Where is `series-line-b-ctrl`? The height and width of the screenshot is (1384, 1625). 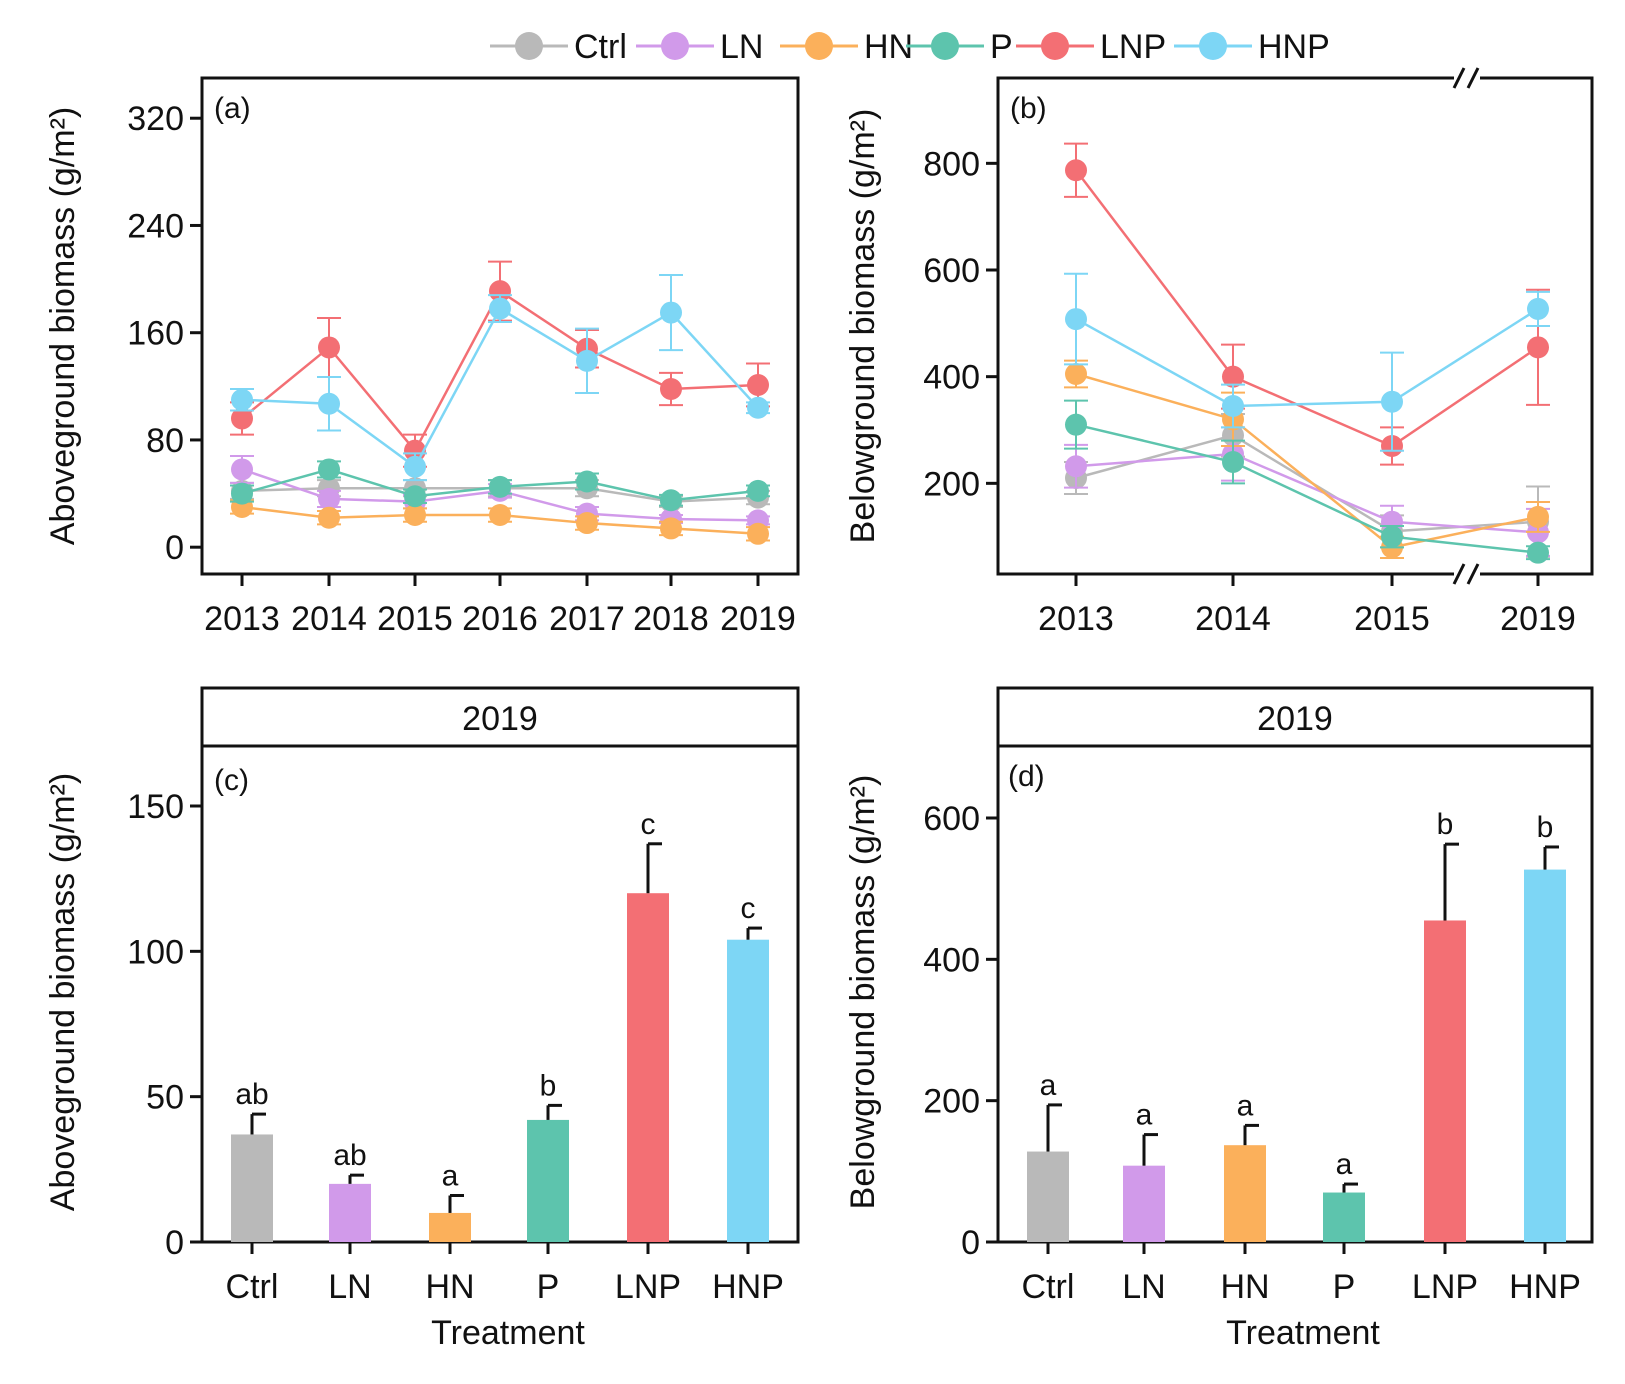
series-line-b-ctrl is located at coordinates (1307, 483).